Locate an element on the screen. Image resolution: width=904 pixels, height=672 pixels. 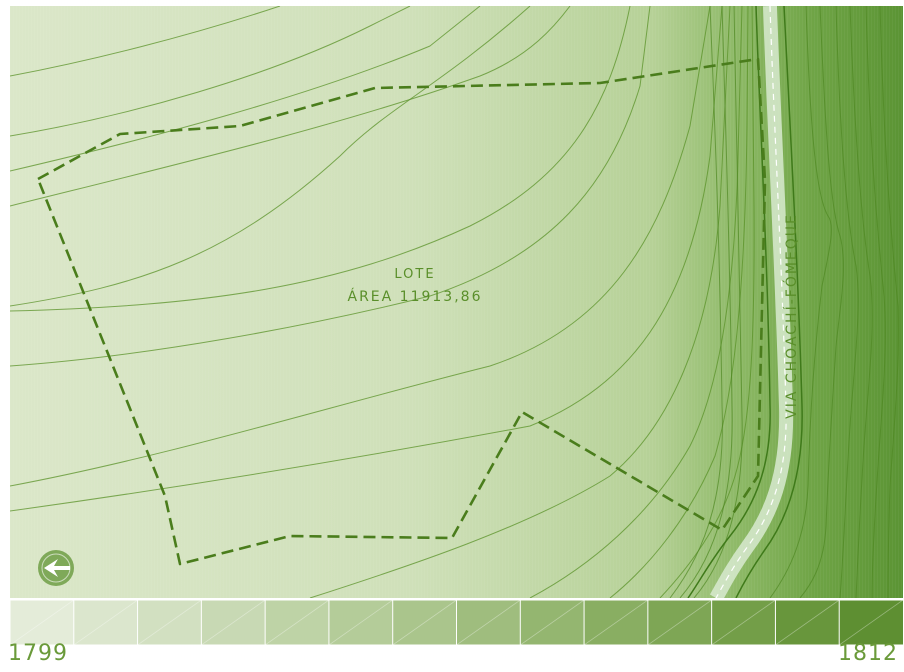
legend-min-label: 1799 is located at coordinates (38, 653).